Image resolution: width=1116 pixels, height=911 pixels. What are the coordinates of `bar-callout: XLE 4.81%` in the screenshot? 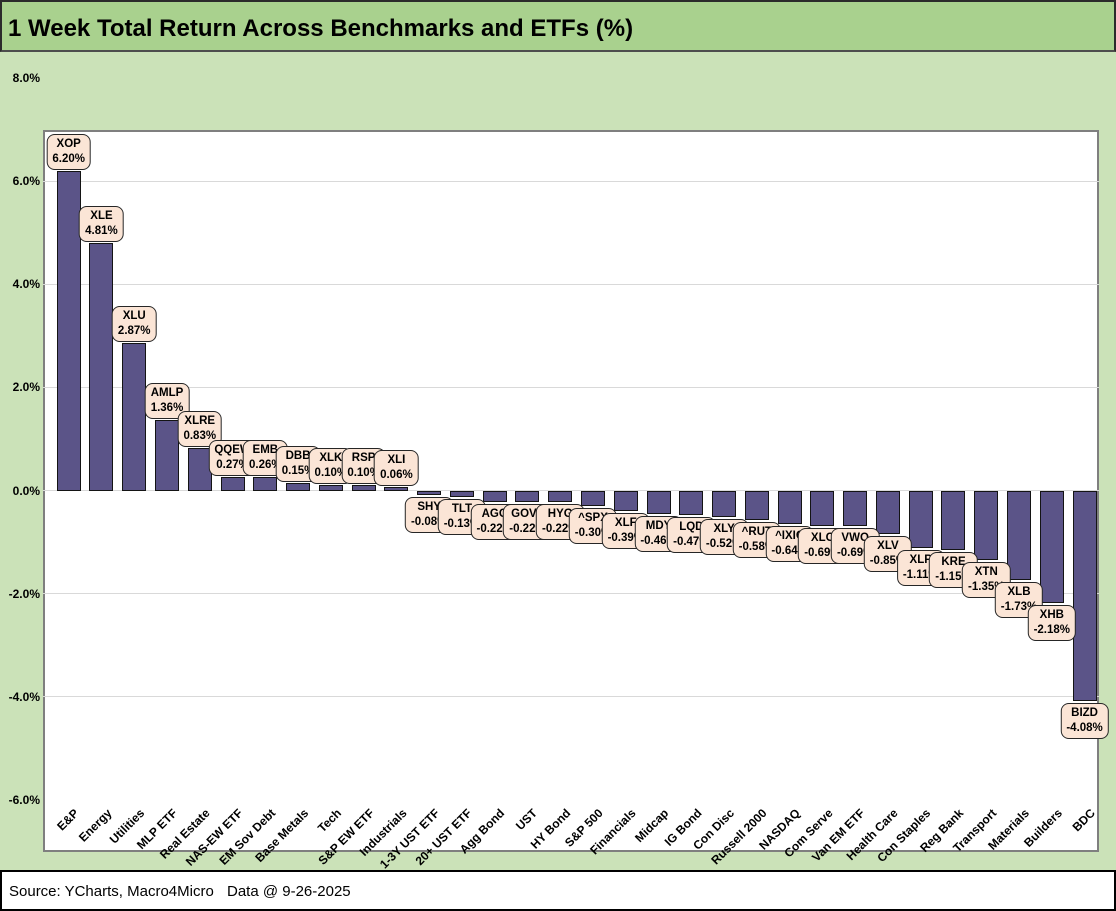 It's located at (101, 223).